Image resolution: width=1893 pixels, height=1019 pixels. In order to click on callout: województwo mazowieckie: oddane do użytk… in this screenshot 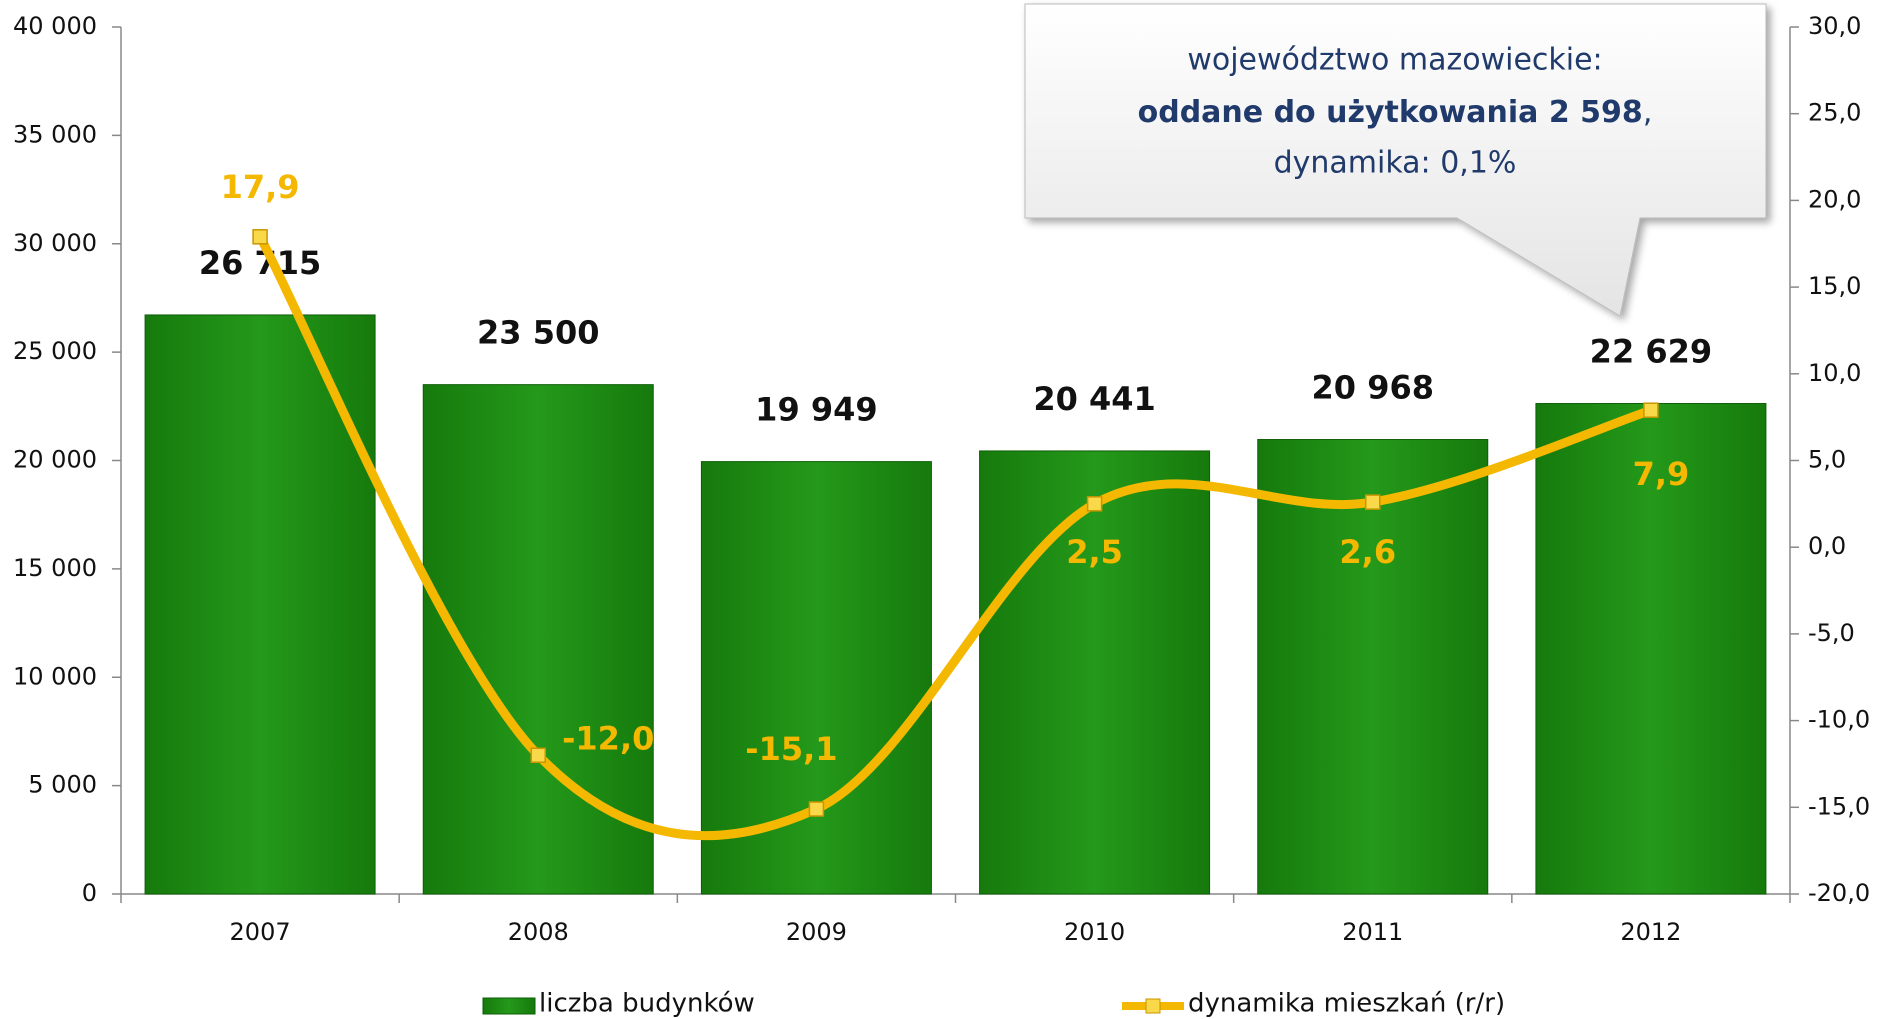, I will do `click(1395, 160)`.